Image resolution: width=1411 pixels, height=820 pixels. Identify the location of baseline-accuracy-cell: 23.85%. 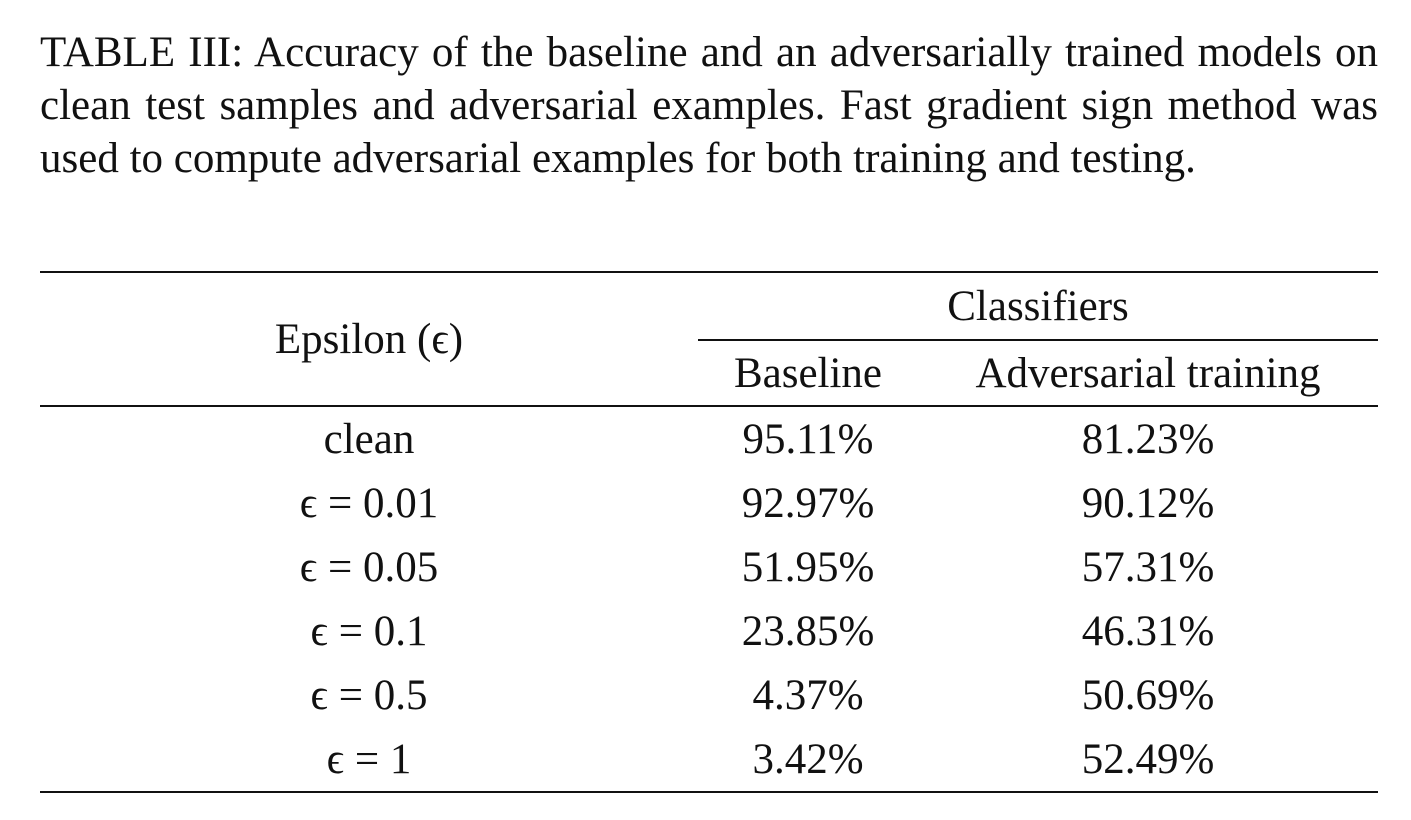
(808, 631).